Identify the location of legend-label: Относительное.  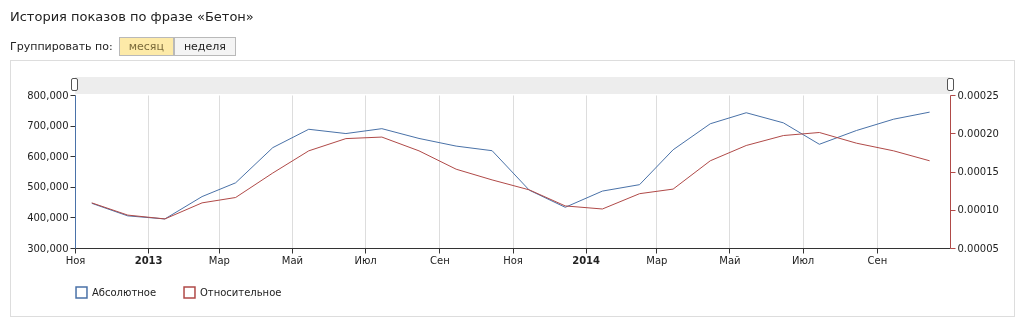
(241, 292).